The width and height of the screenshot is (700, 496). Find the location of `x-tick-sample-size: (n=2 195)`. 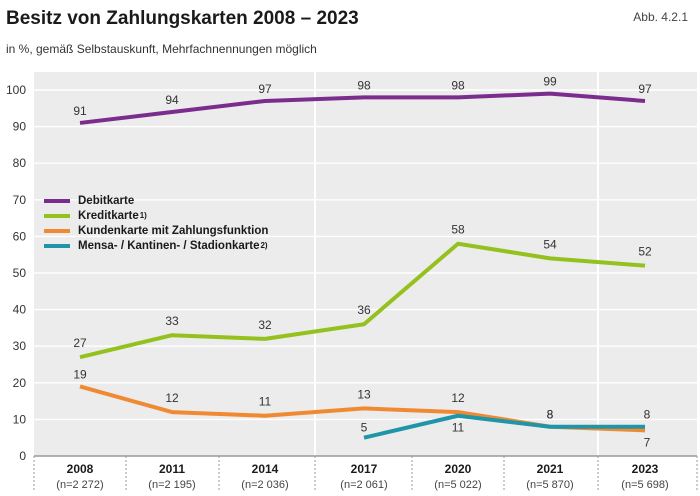

x-tick-sample-size: (n=2 195) is located at coordinates (171, 485).